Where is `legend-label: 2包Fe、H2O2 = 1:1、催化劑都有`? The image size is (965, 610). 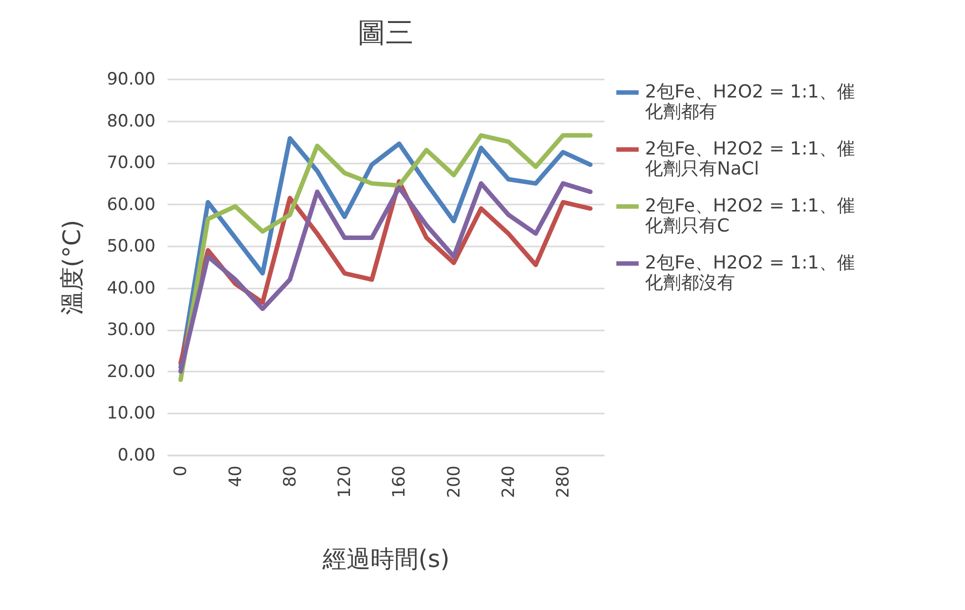
legend-label: 2包Fe、H2O2 = 1:1、催化劑都有 is located at coordinates (750, 102).